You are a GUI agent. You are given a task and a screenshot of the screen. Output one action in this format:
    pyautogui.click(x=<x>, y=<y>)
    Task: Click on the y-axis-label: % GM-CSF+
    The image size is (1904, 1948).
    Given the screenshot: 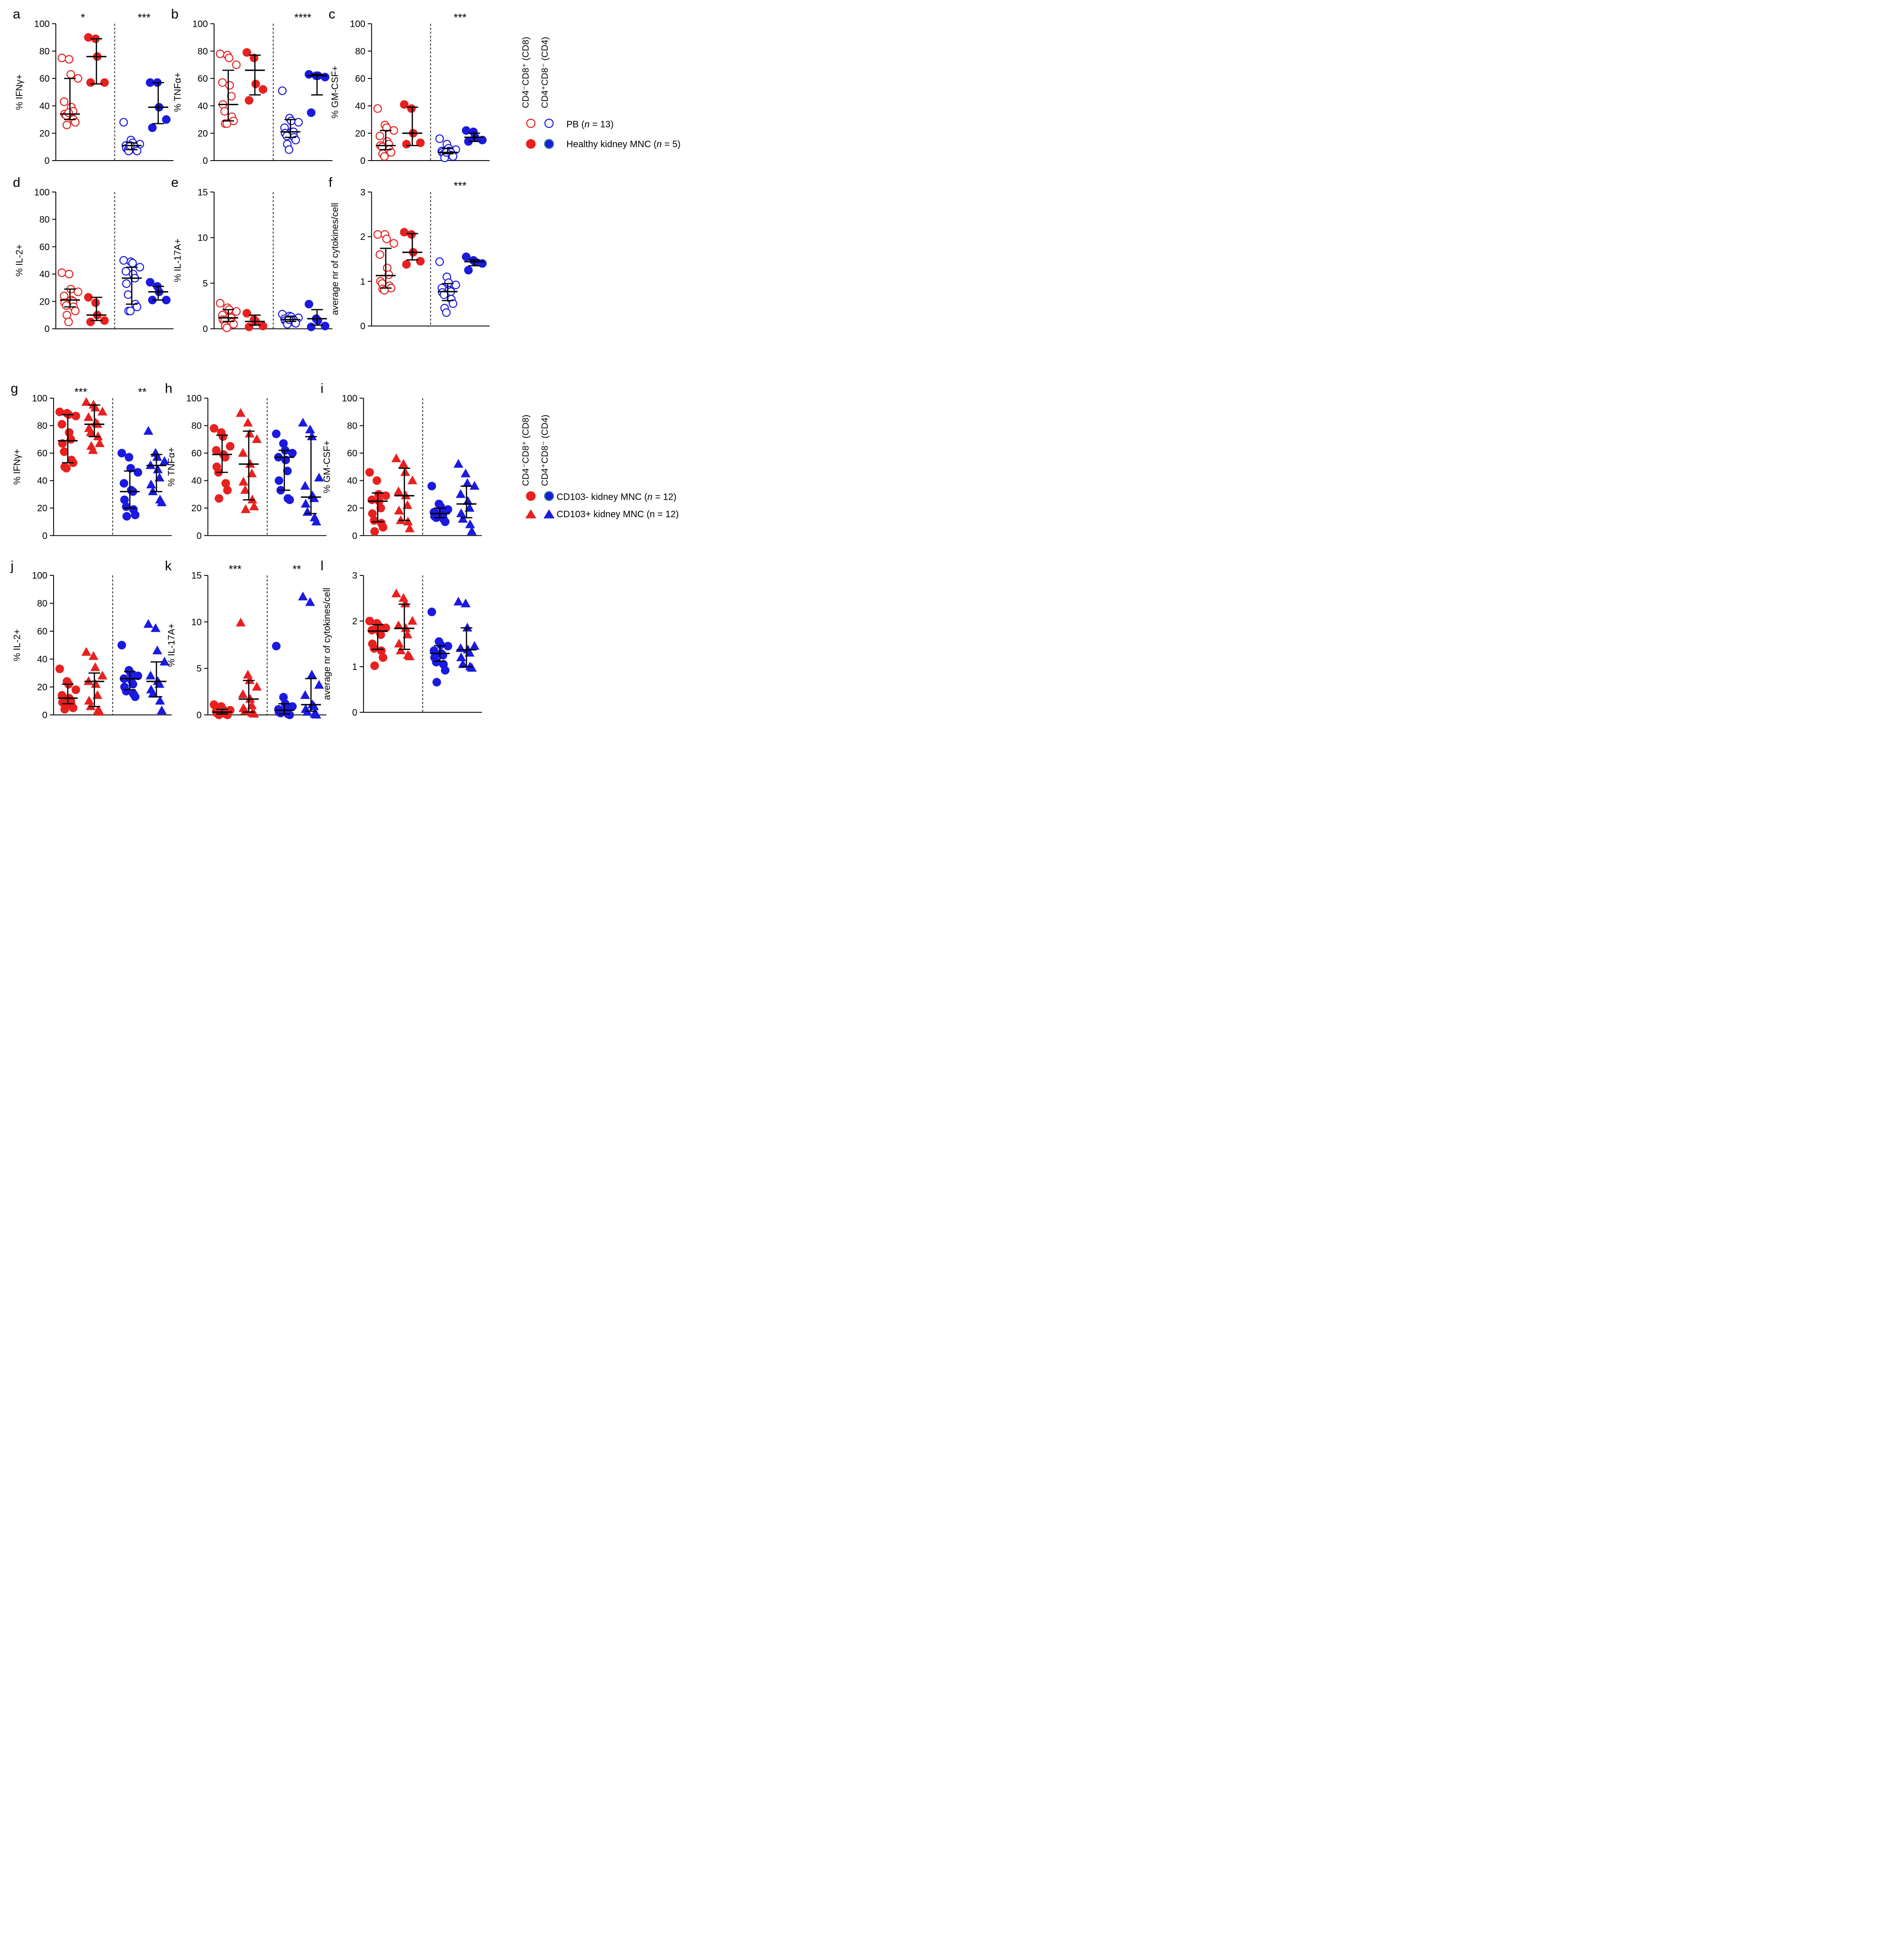 What is the action you would take?
    pyautogui.click(x=327, y=467)
    